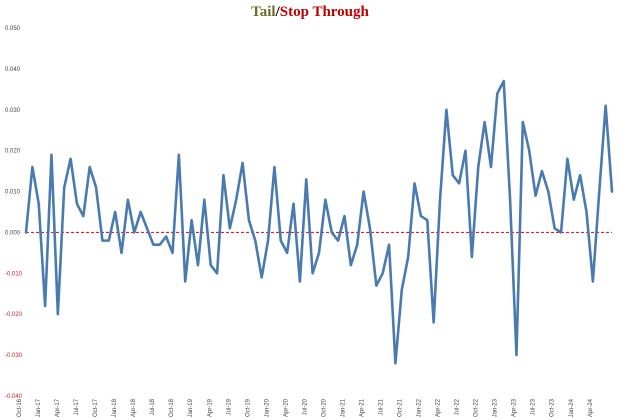  What do you see at coordinates (477, 407) in the screenshot?
I see `x-tick-label: Oct-22` at bounding box center [477, 407].